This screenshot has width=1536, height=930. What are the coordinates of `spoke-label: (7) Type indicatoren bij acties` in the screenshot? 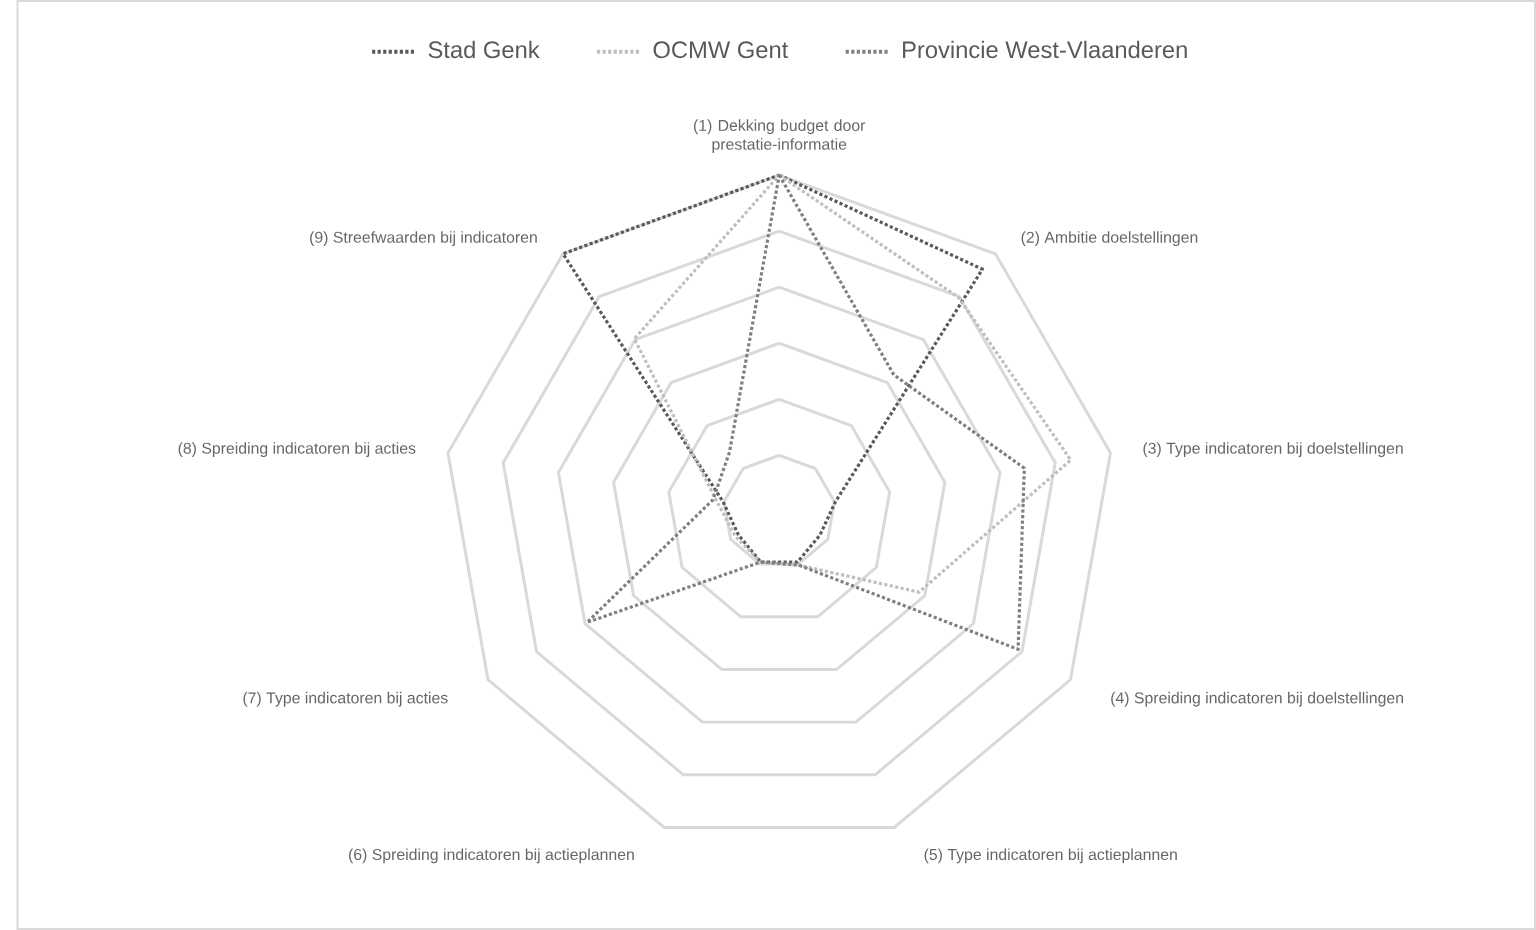 It's located at (345, 699).